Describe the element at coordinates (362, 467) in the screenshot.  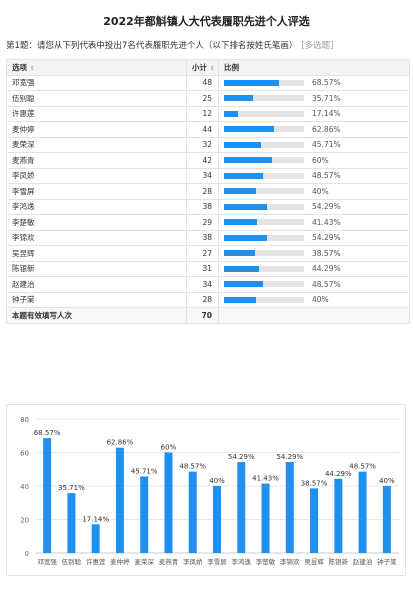
I see `bar-value-label: 48.57%` at that location.